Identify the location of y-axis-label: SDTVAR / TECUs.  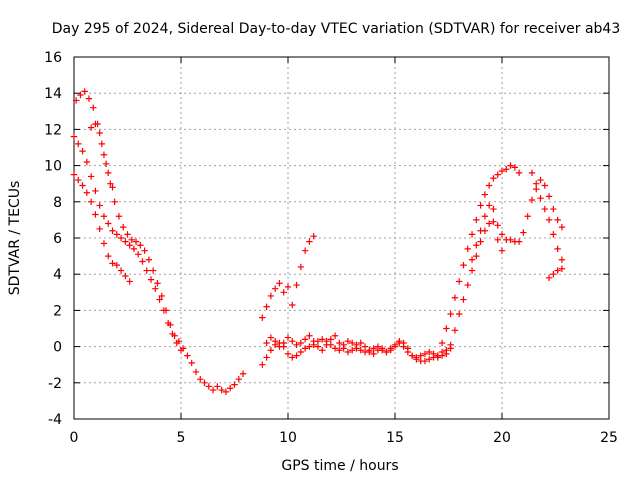
(15, 238).